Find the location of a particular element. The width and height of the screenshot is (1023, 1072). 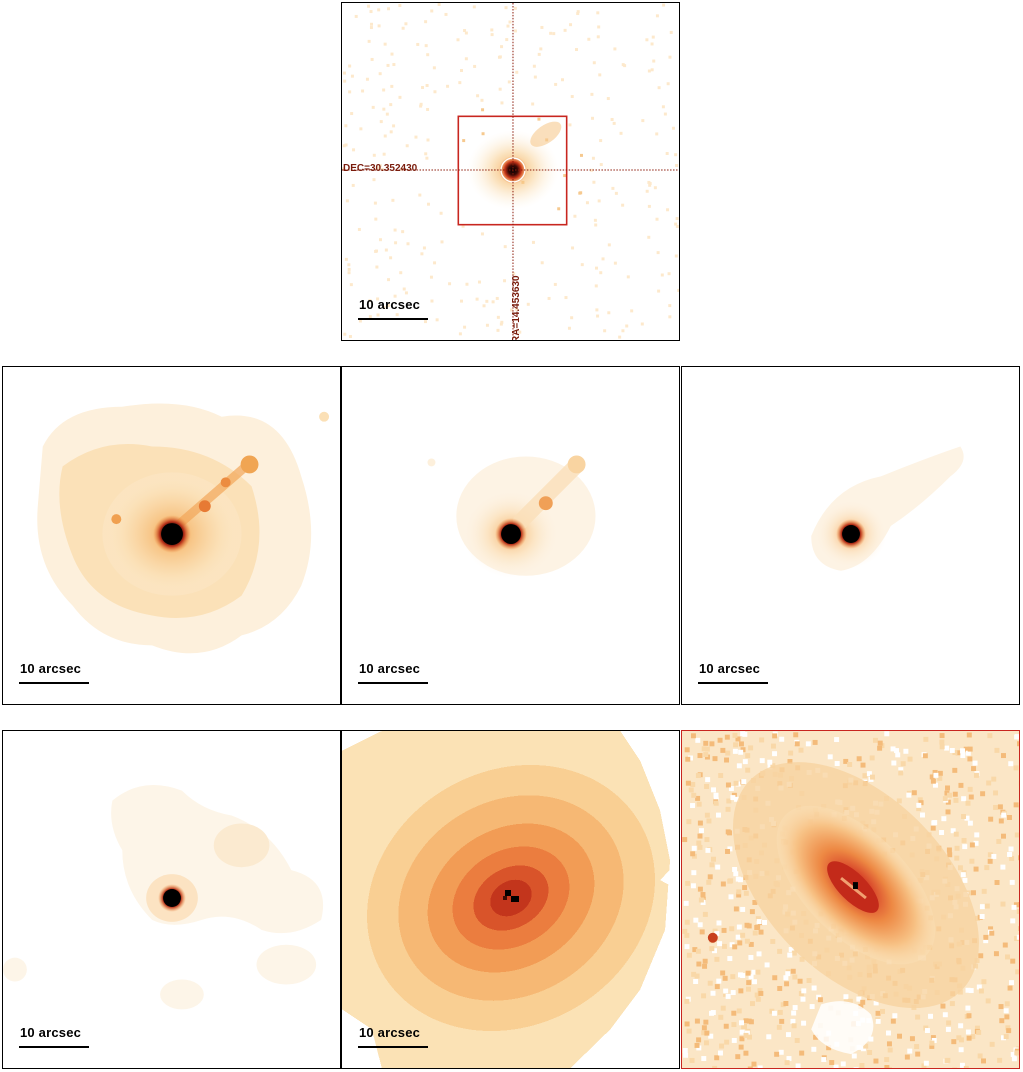

smoothed-panel-narrow: 10 arcsec is located at coordinates (850, 535).